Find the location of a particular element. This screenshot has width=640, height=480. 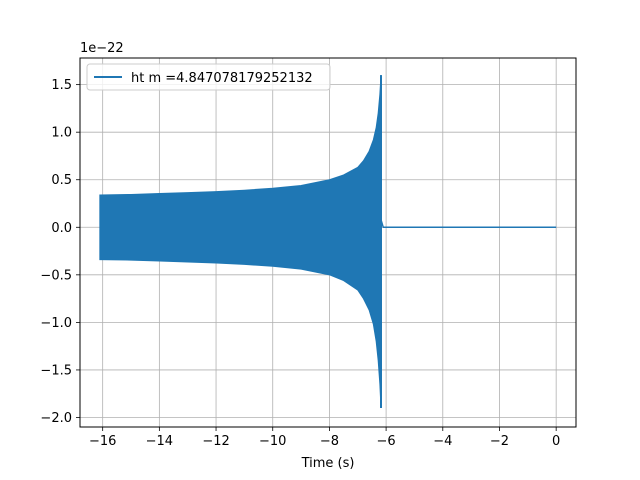

x-tick-label: 0 is located at coordinates (556, 441).